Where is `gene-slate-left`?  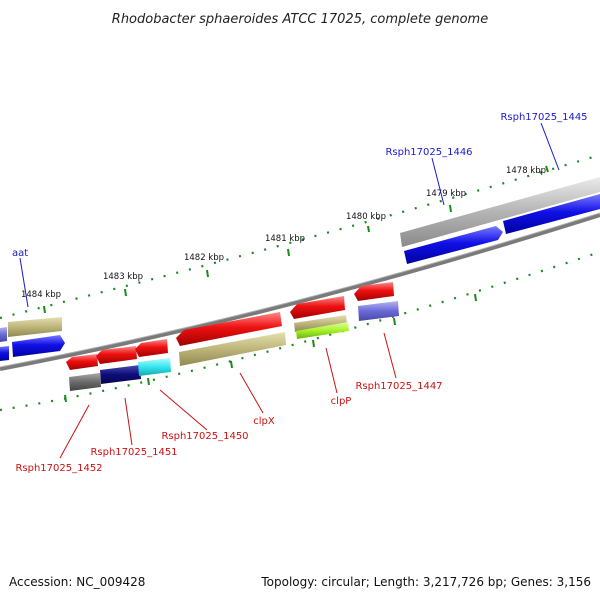
gene-slate-left is located at coordinates (3, 334).